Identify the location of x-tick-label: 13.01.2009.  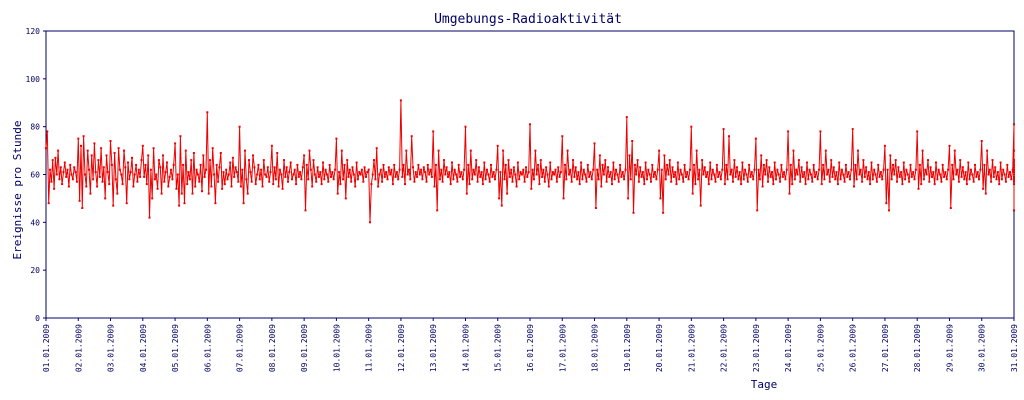
(433, 348).